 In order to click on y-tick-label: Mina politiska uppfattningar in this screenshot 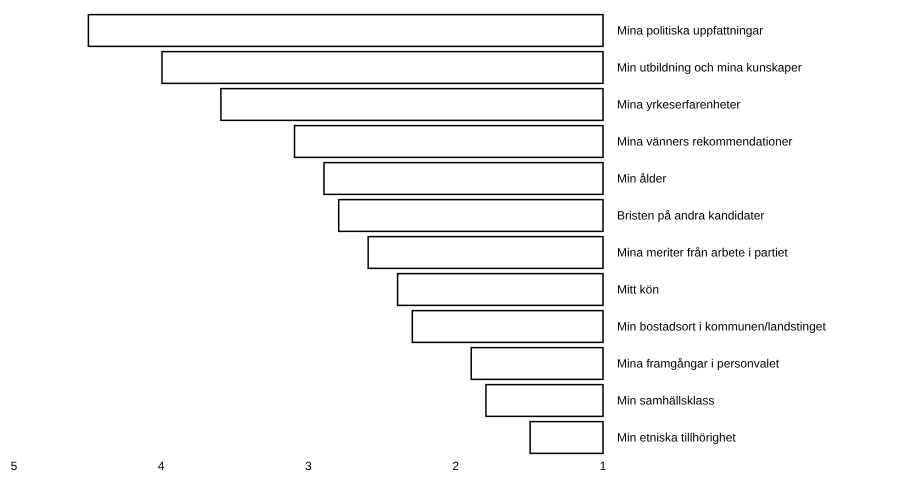, I will do `click(690, 31)`.